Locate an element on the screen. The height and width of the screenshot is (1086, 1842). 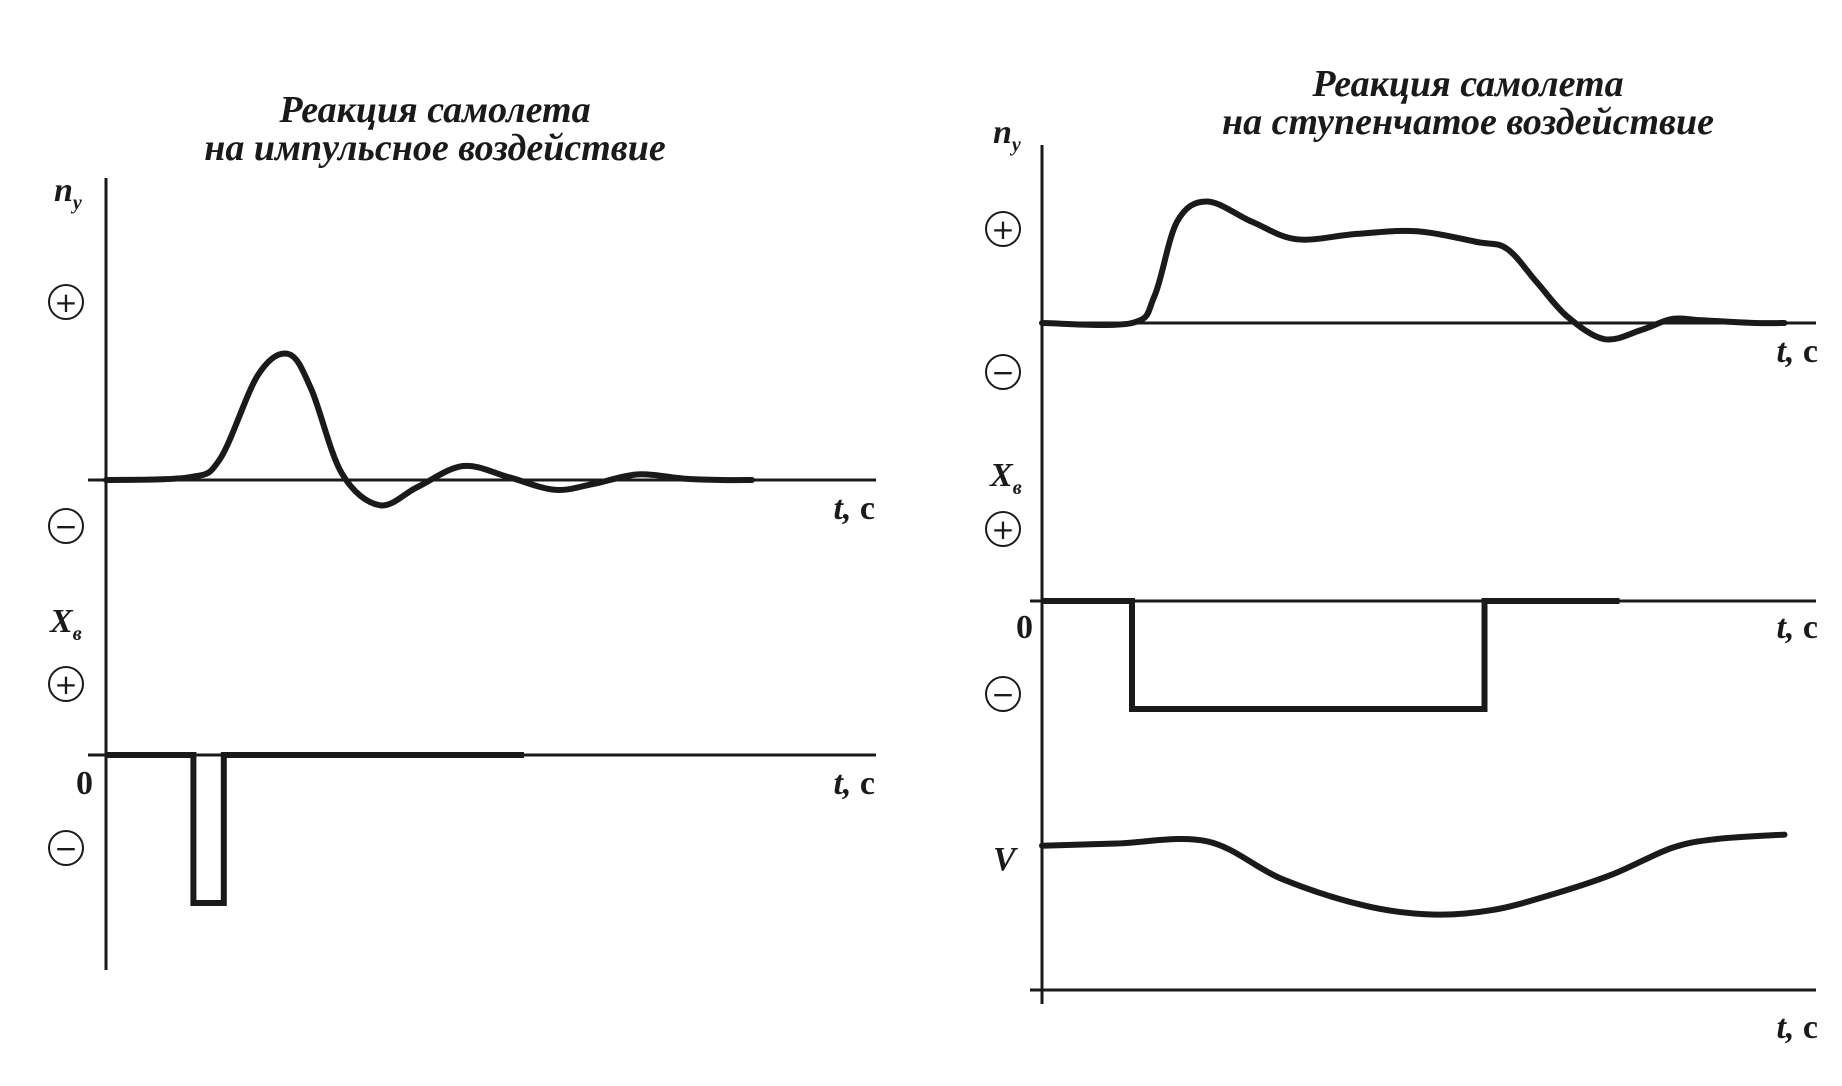
left-xv-panel: Xв + − 0 t, с is located at coordinates (462, 754).